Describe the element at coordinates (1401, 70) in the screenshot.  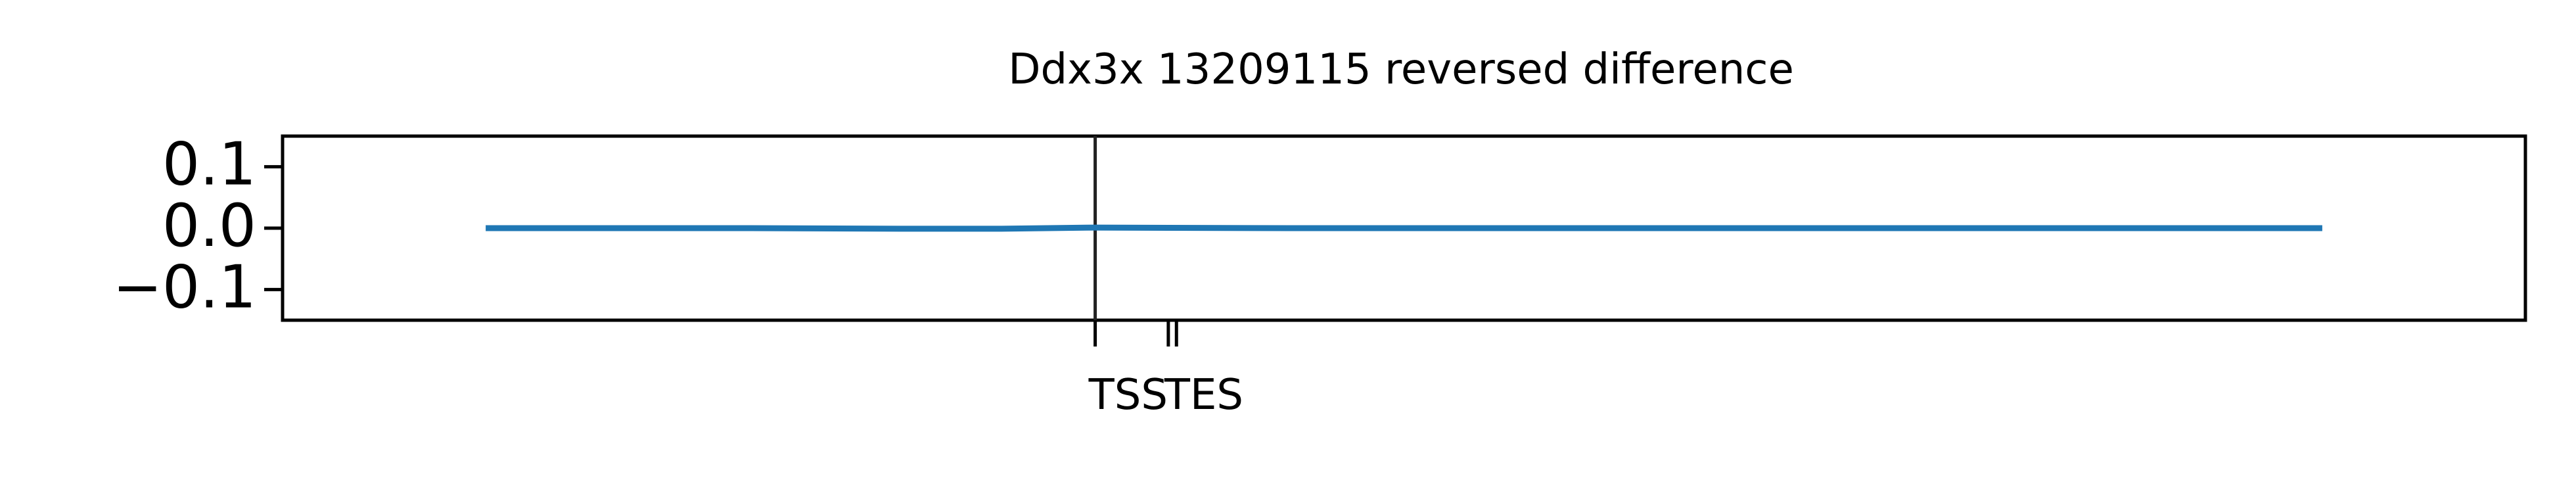
I see `chart-title: Ddx3x 13209115 reversed difference` at that location.